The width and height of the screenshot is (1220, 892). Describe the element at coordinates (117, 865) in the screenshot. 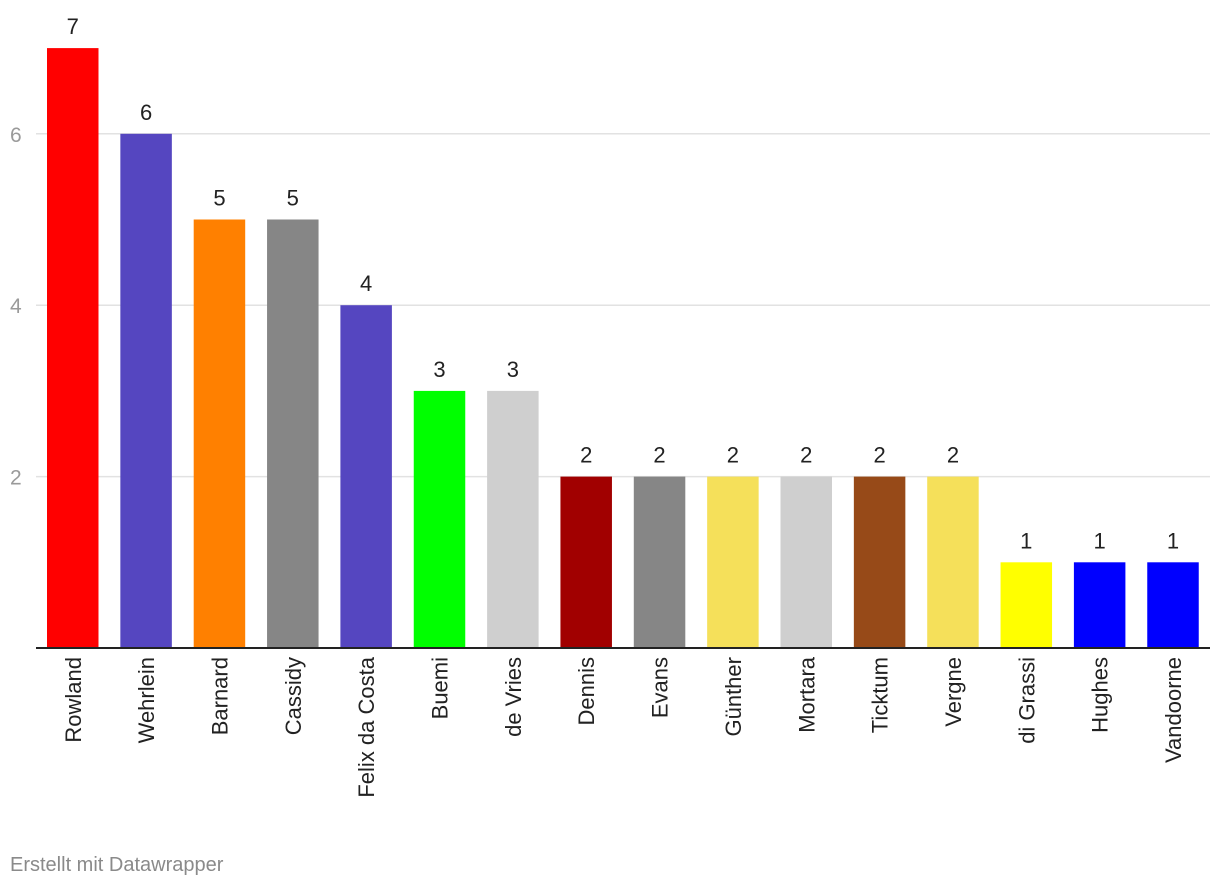

I see `footer-credit: Erstellt mit Datawrapper` at that location.